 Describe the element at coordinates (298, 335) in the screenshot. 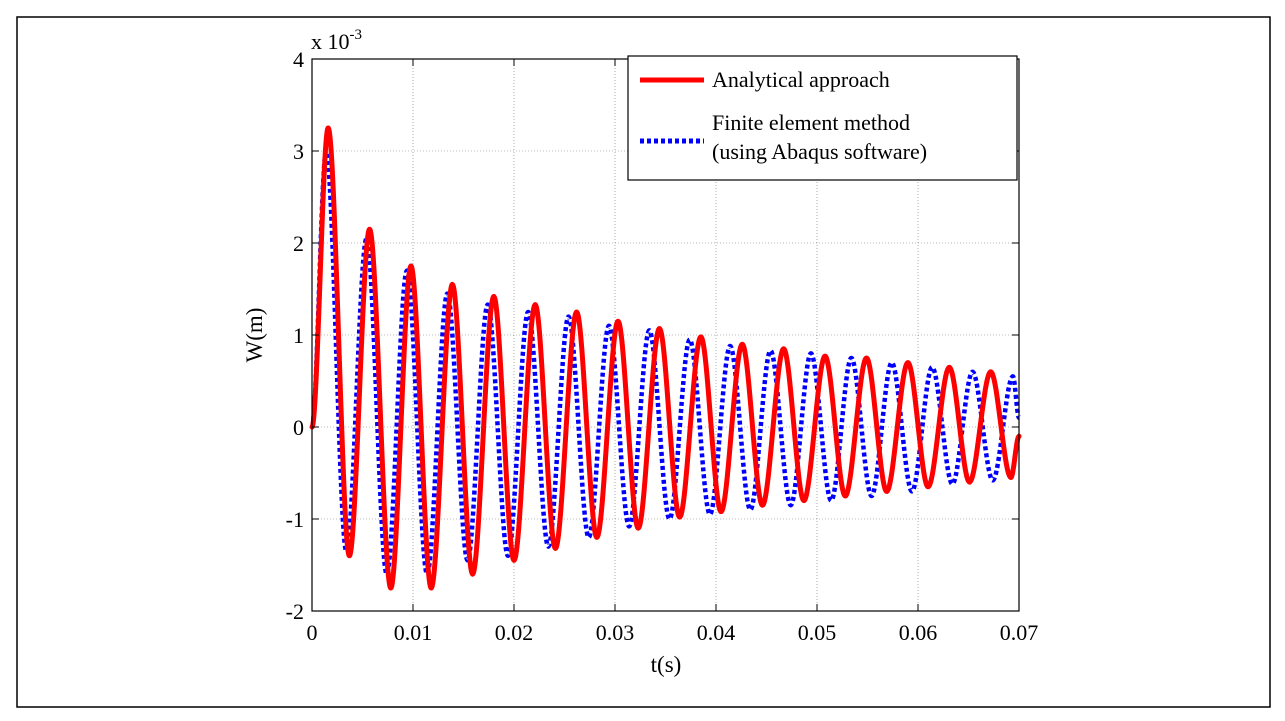

I see `y-tick-label: 1` at that location.